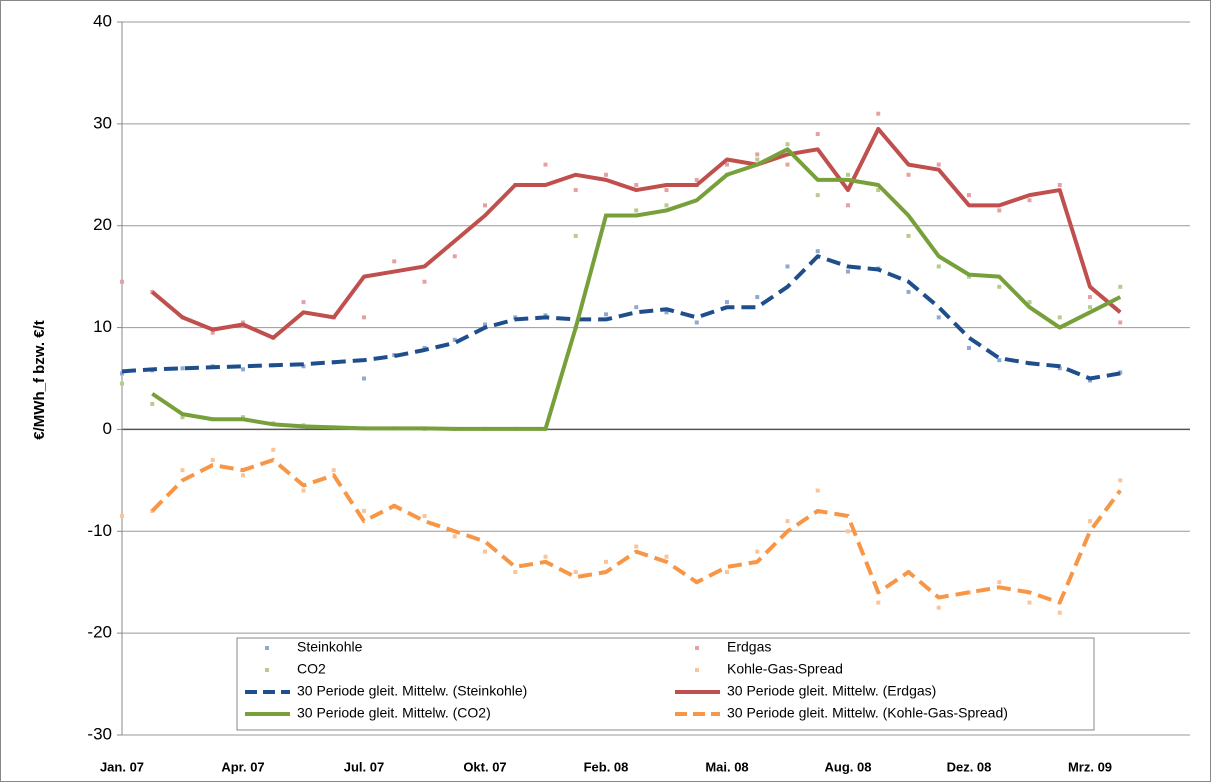 Image resolution: width=1211 pixels, height=782 pixels. I want to click on legend-label: Steinkohle, so click(330, 647).